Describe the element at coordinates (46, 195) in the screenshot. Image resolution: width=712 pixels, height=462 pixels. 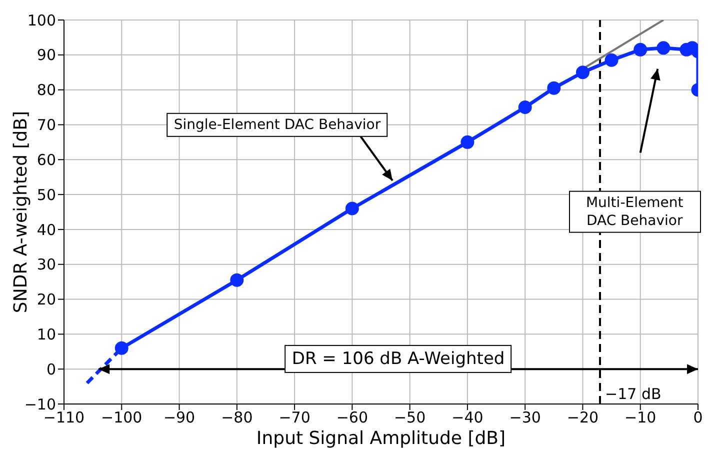
I see `y-tick-label: 50` at that location.